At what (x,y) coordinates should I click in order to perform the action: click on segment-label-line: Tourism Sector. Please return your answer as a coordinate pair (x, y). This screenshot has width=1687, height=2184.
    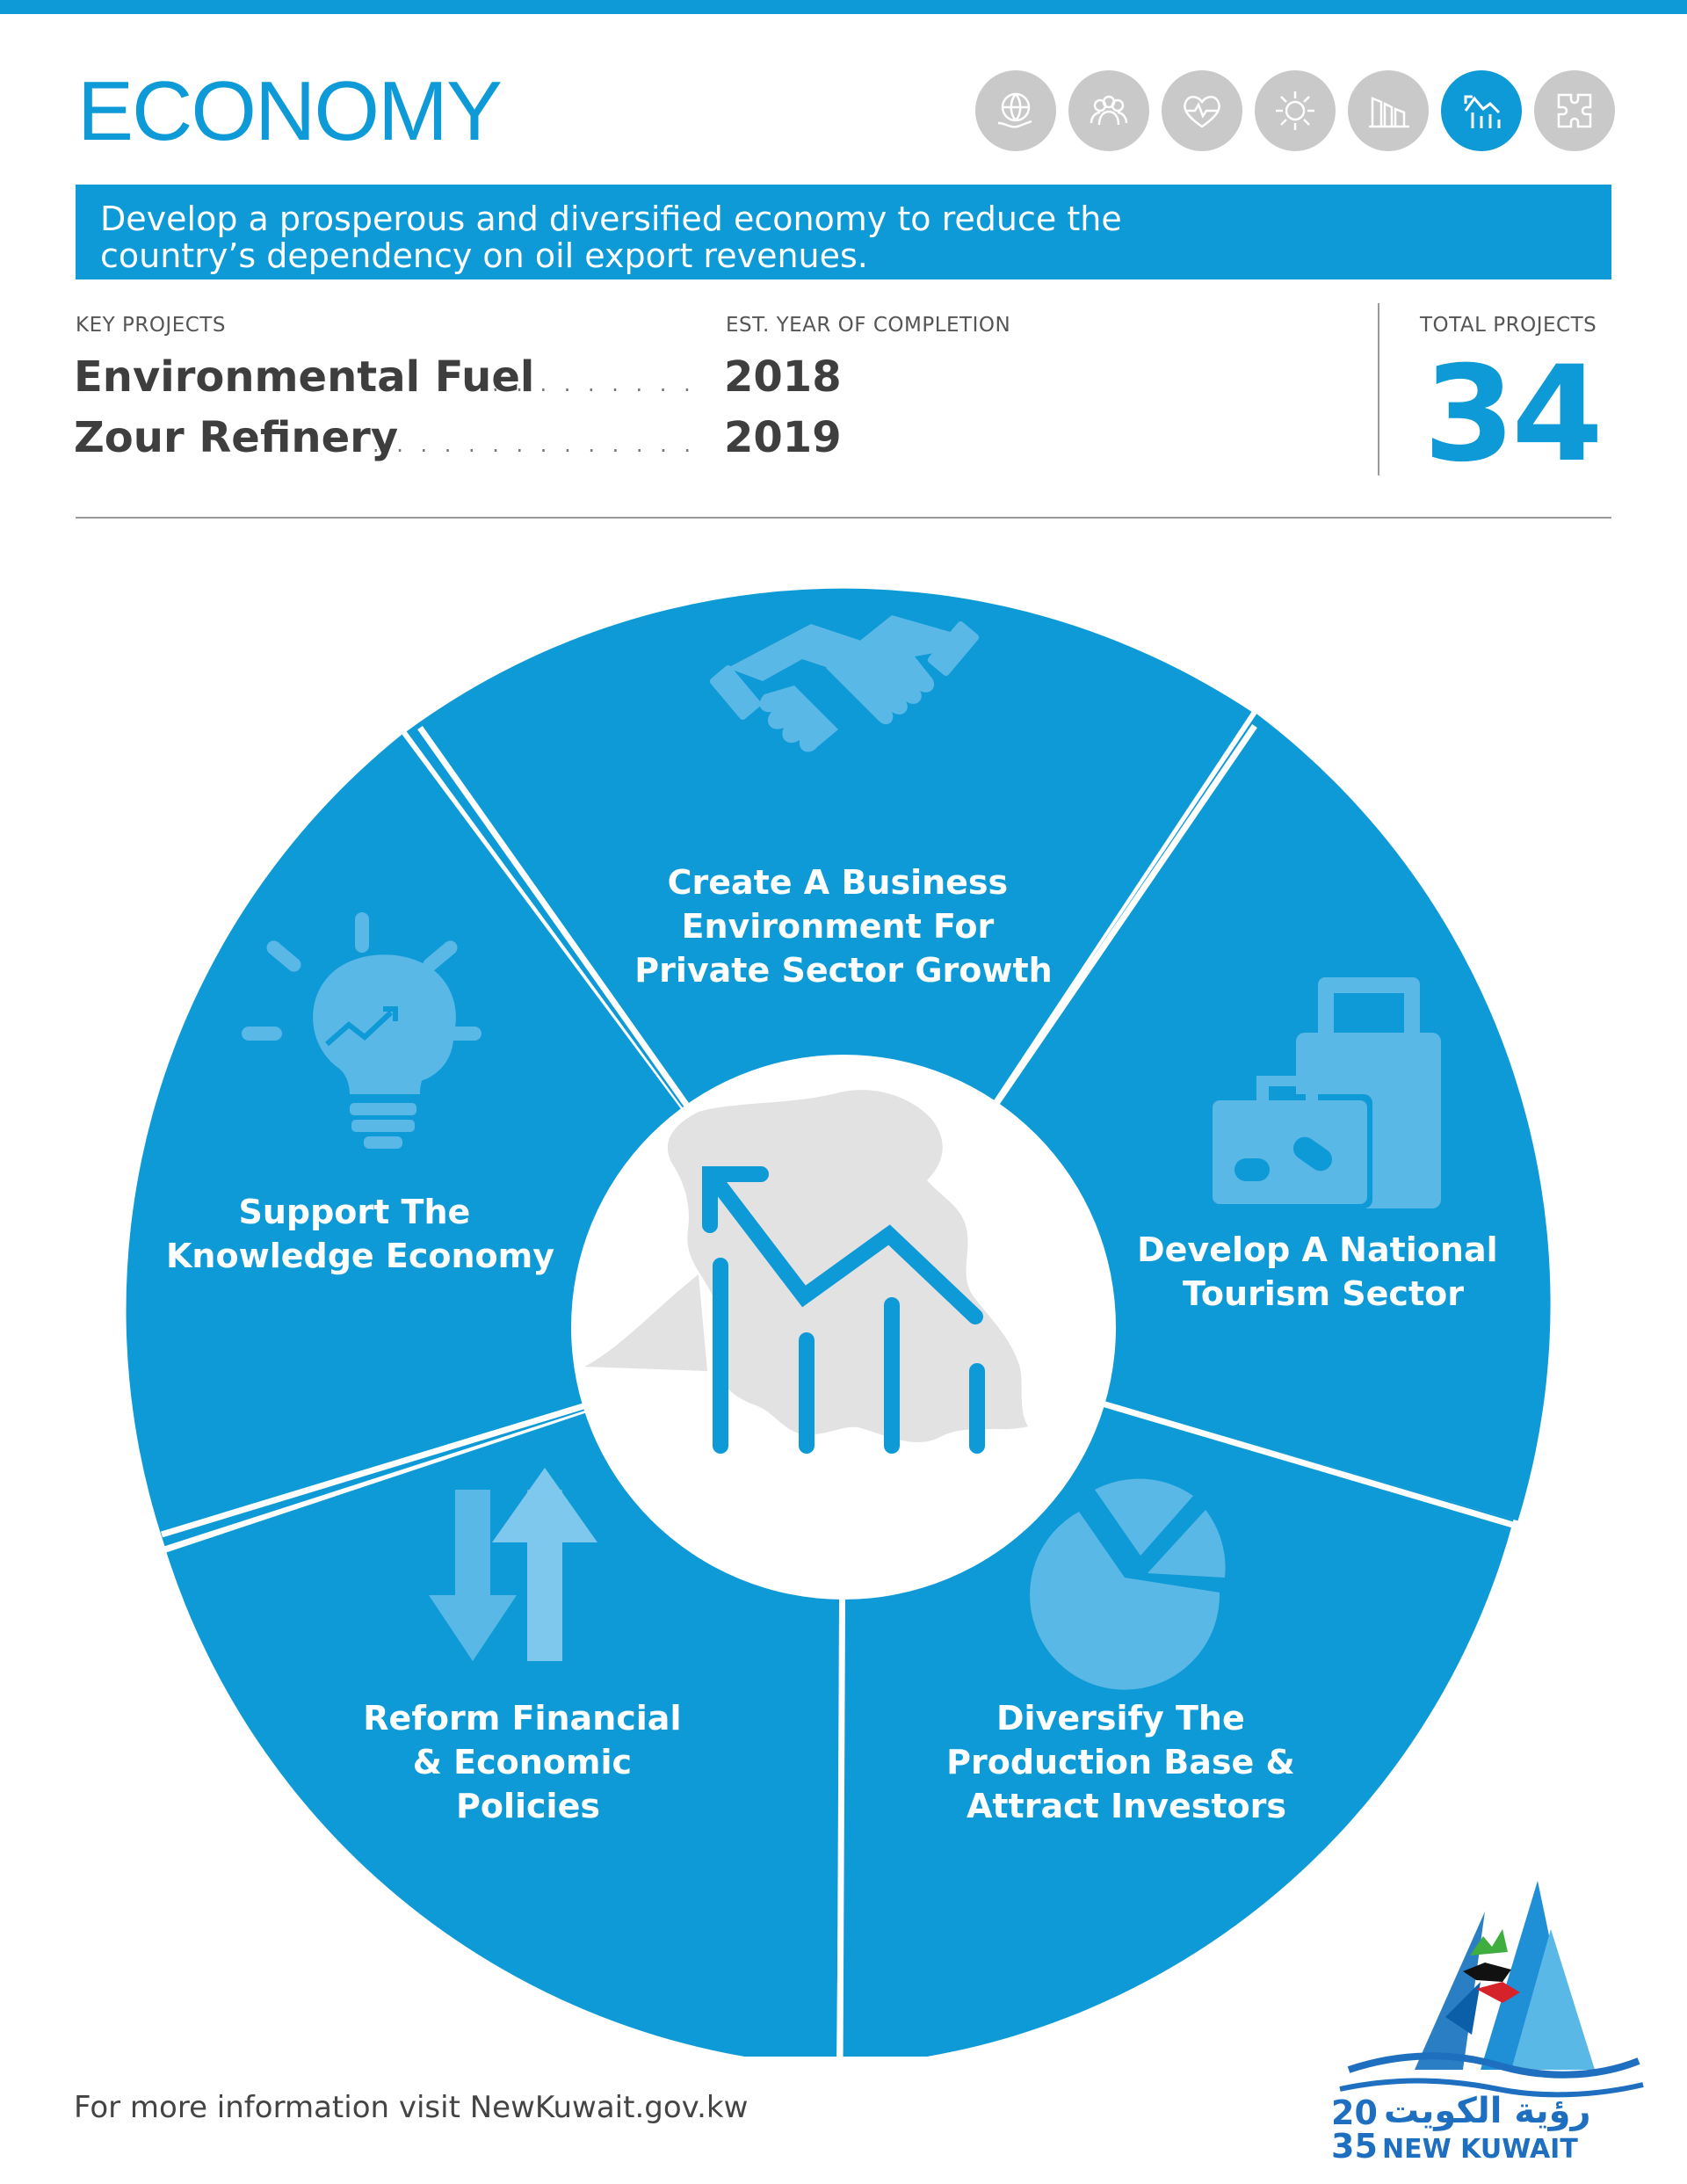
    Looking at the image, I should click on (1323, 1293).